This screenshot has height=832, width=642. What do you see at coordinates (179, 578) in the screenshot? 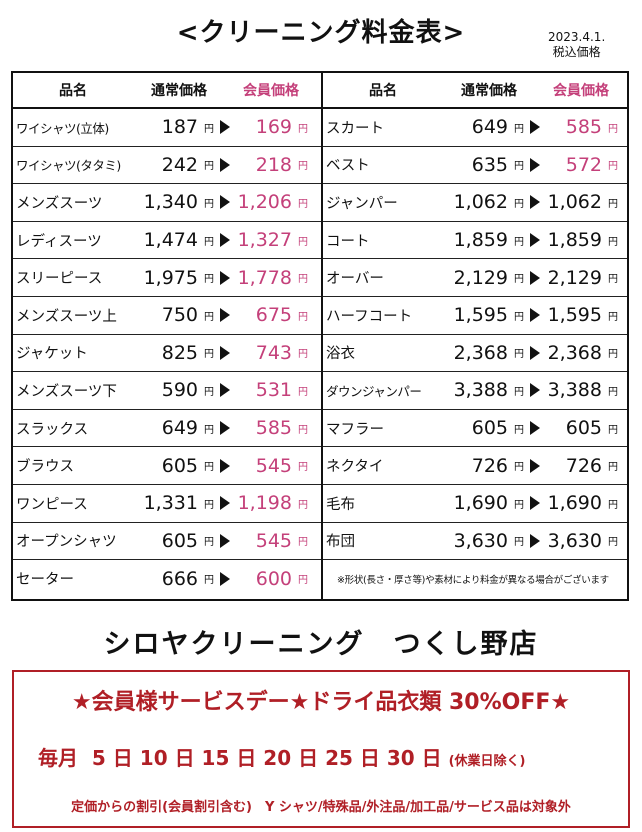
I see `regular-price: 666` at bounding box center [179, 578].